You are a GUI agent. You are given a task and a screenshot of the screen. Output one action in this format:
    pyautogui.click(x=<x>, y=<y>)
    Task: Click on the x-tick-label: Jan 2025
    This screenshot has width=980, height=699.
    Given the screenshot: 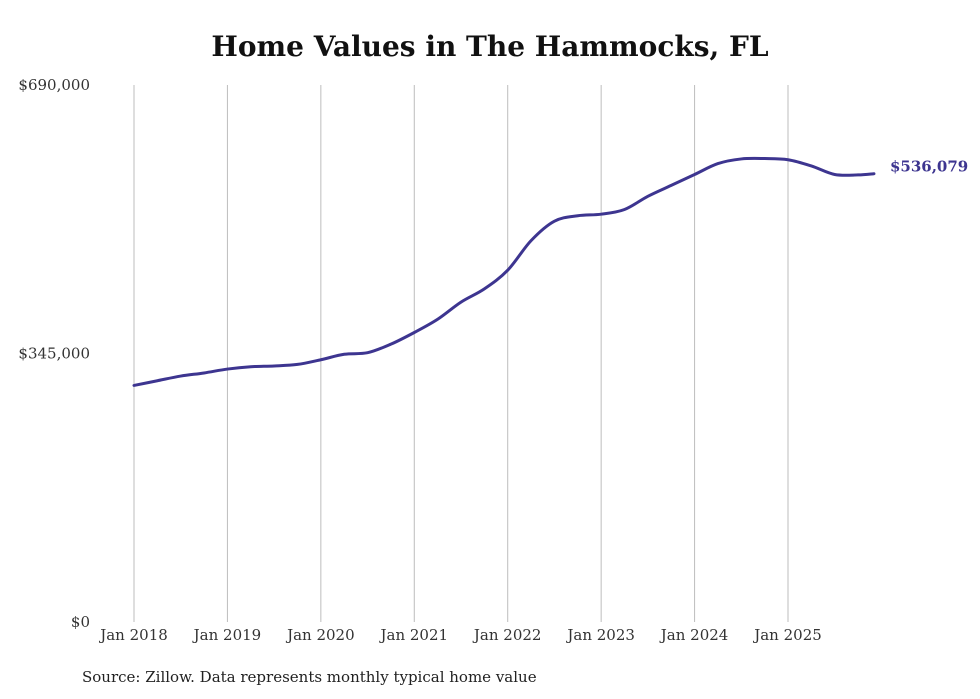 What is the action you would take?
    pyautogui.click(x=787, y=635)
    